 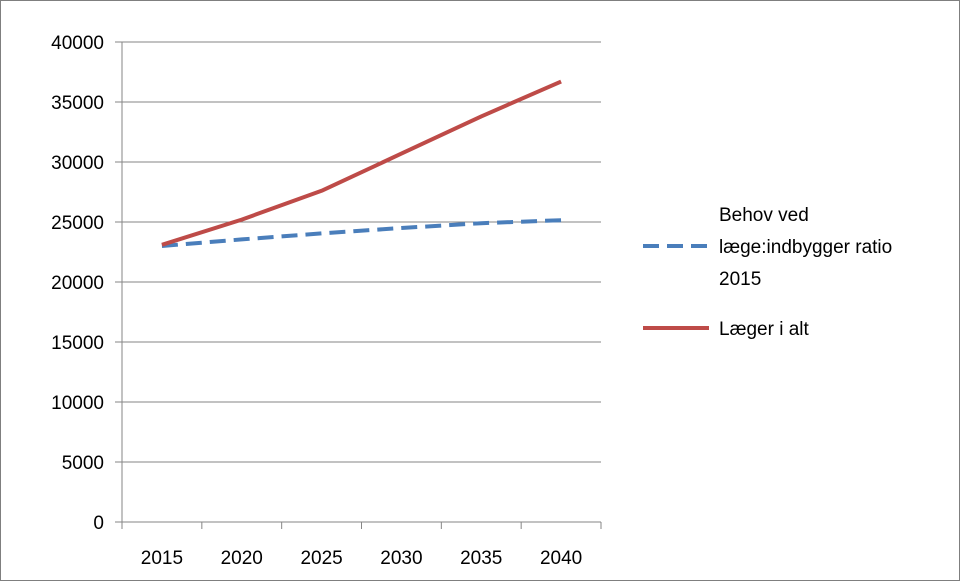 I want to click on y-tick-label: 25000, so click(x=77, y=223).